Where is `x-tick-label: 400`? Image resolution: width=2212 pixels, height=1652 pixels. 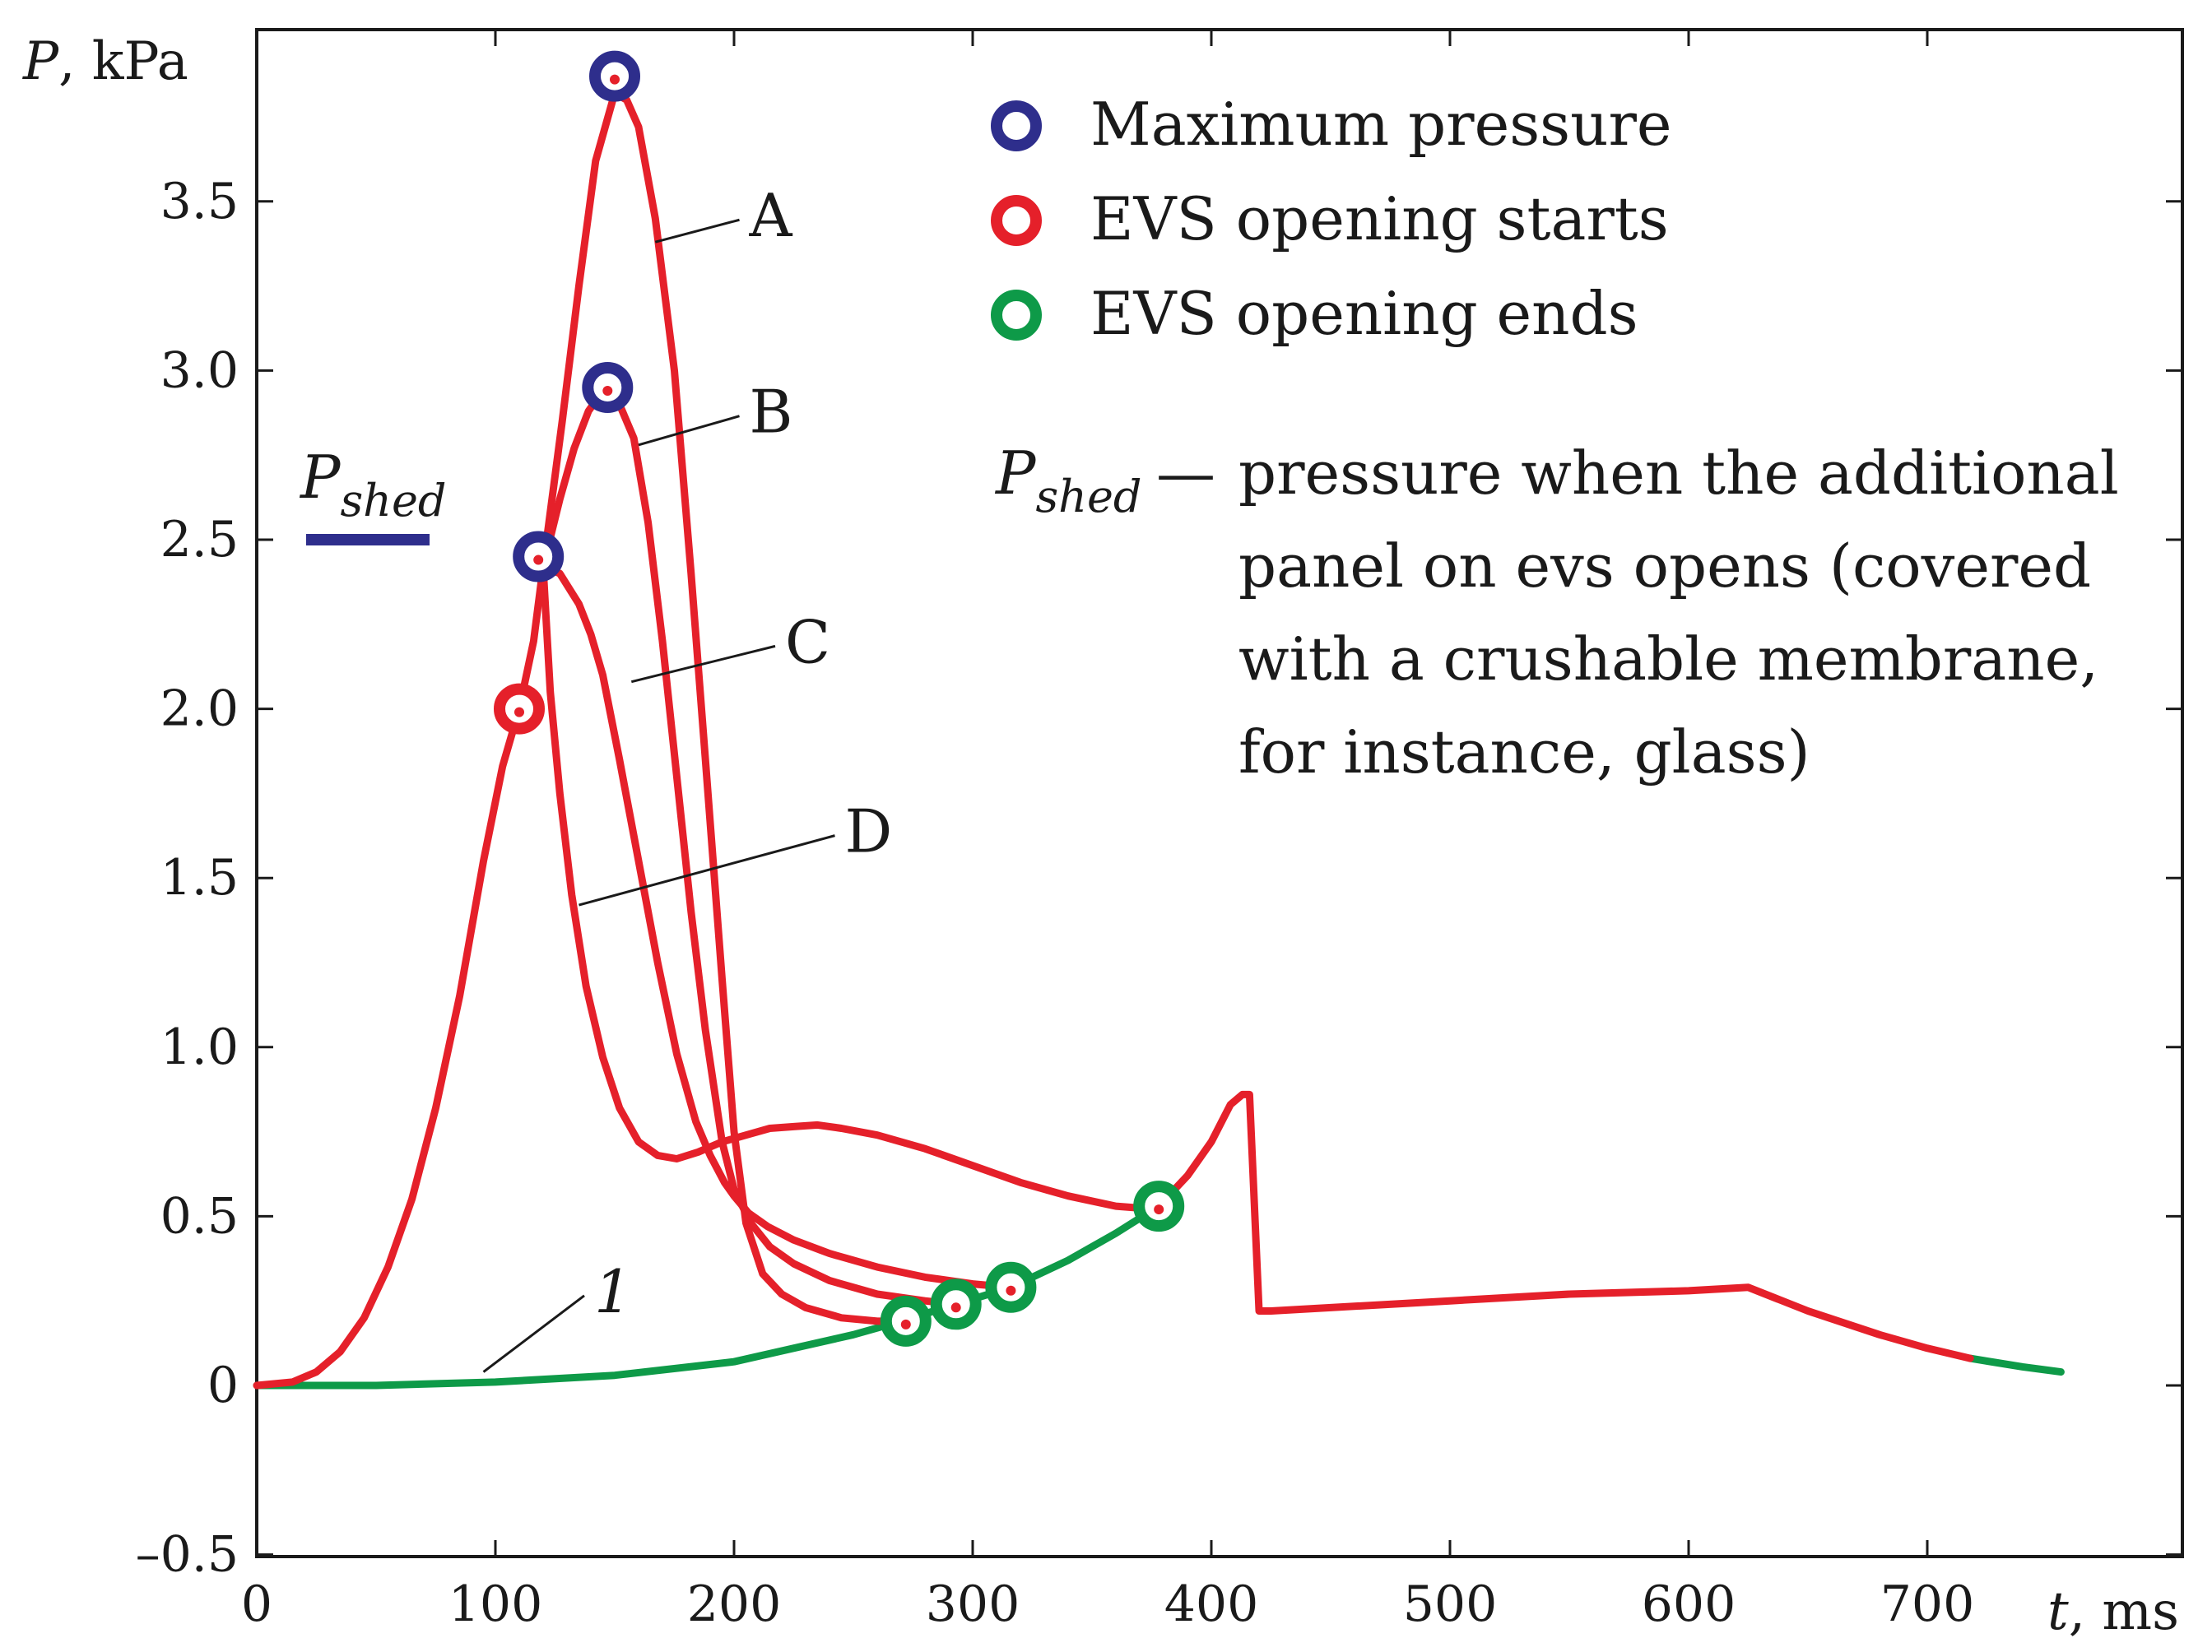
x-tick-label: 400 is located at coordinates (1211, 1604).